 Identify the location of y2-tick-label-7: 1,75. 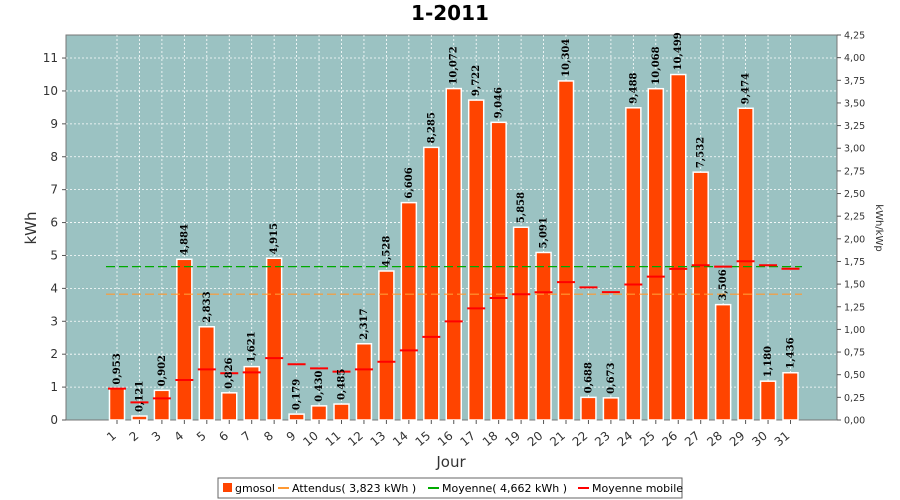
(854, 262).